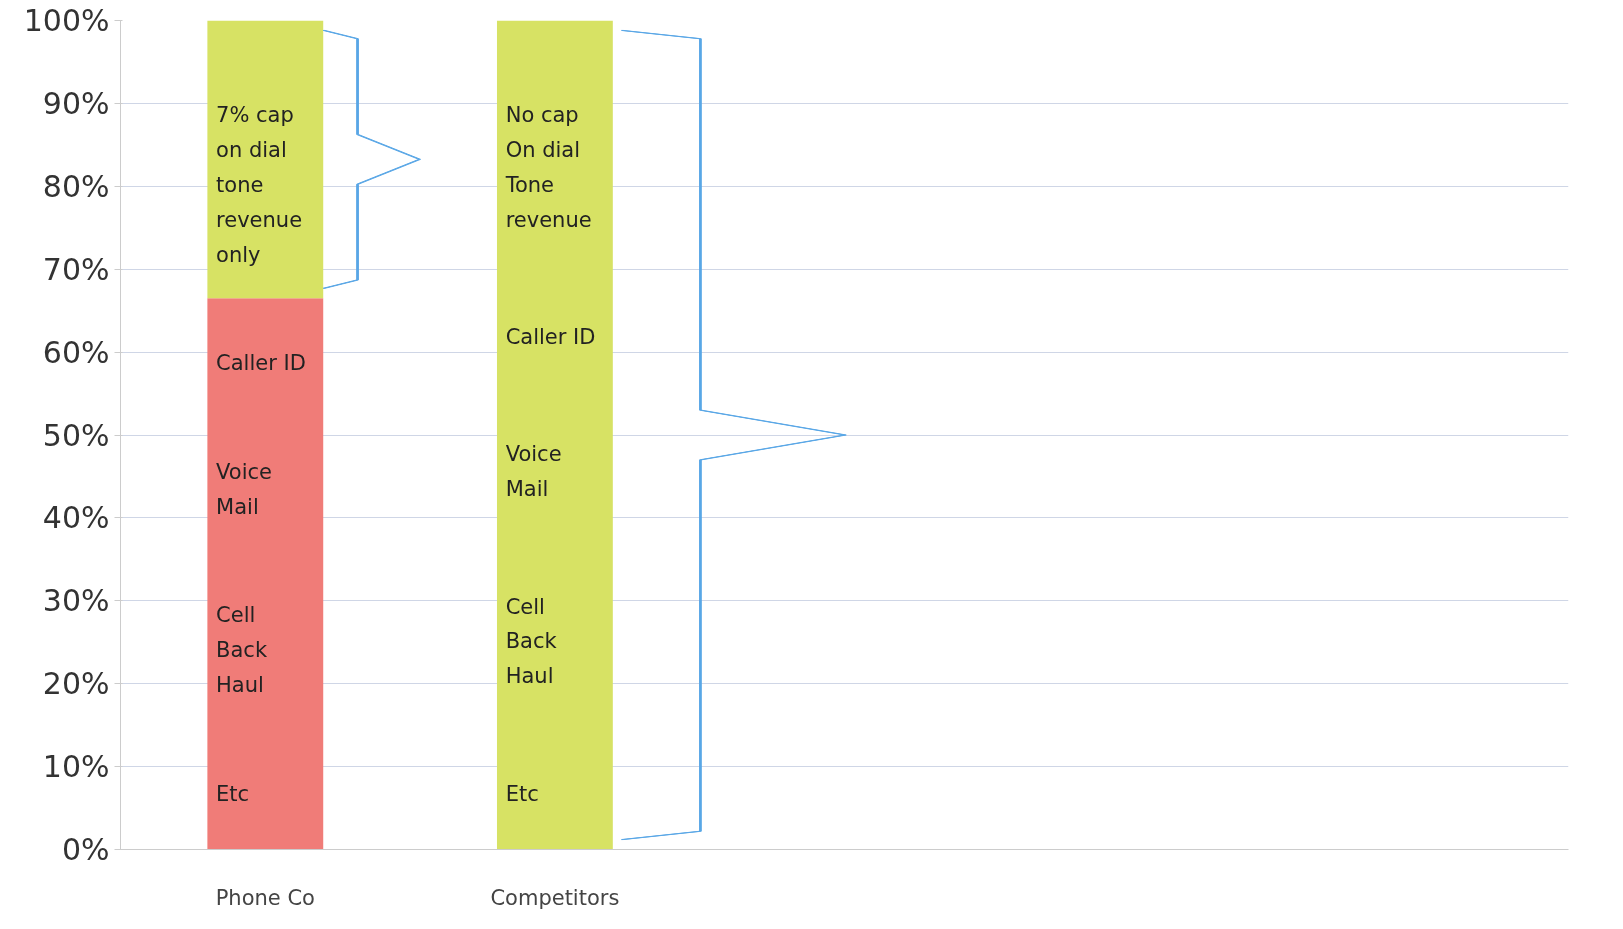  What do you see at coordinates (76, 601) in the screenshot?
I see `y-tick-label: 30%` at bounding box center [76, 601].